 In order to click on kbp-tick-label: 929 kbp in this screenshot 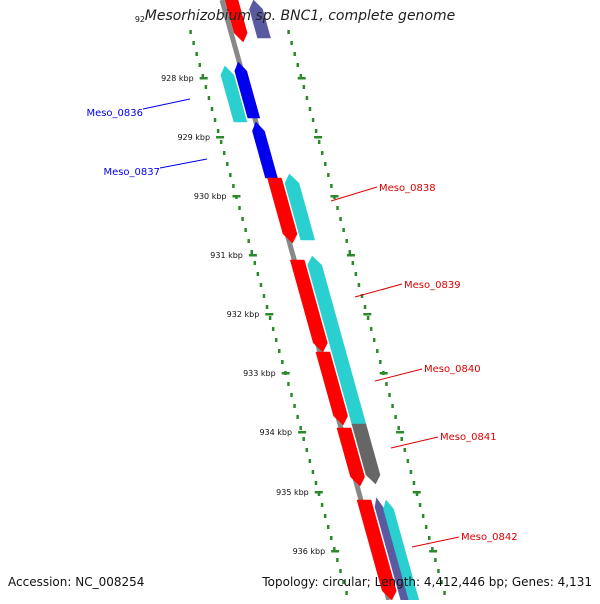, I will do `click(193, 137)`.